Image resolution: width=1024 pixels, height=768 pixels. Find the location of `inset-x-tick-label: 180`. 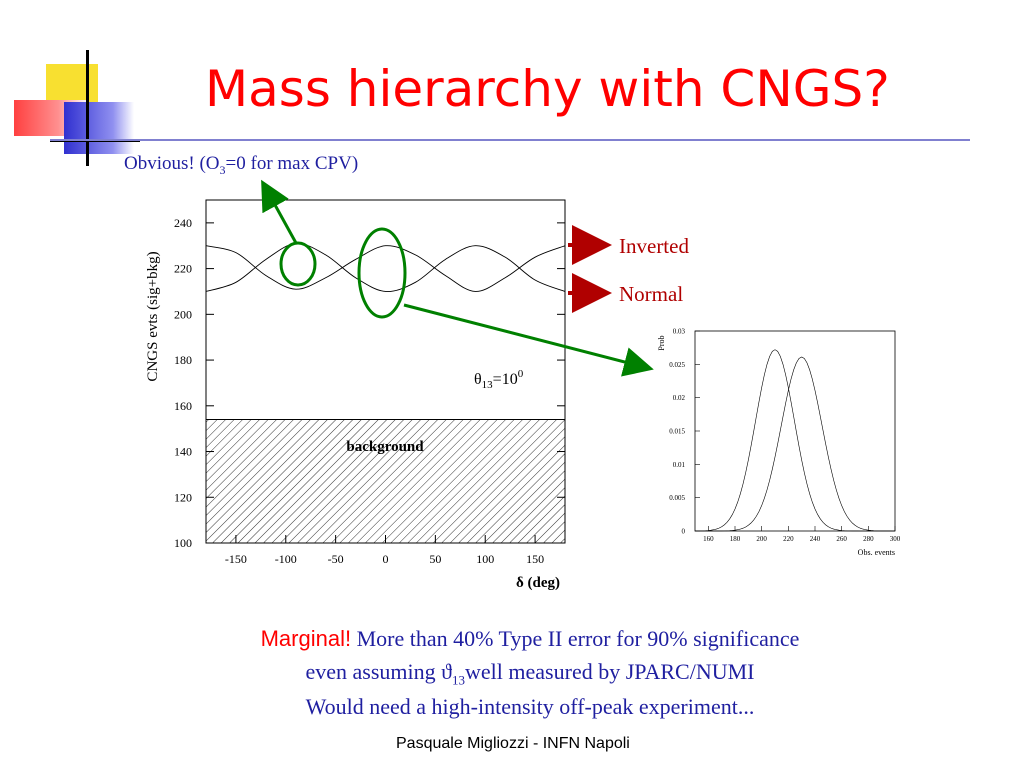

inset-x-tick-label: 180 is located at coordinates (735, 539).